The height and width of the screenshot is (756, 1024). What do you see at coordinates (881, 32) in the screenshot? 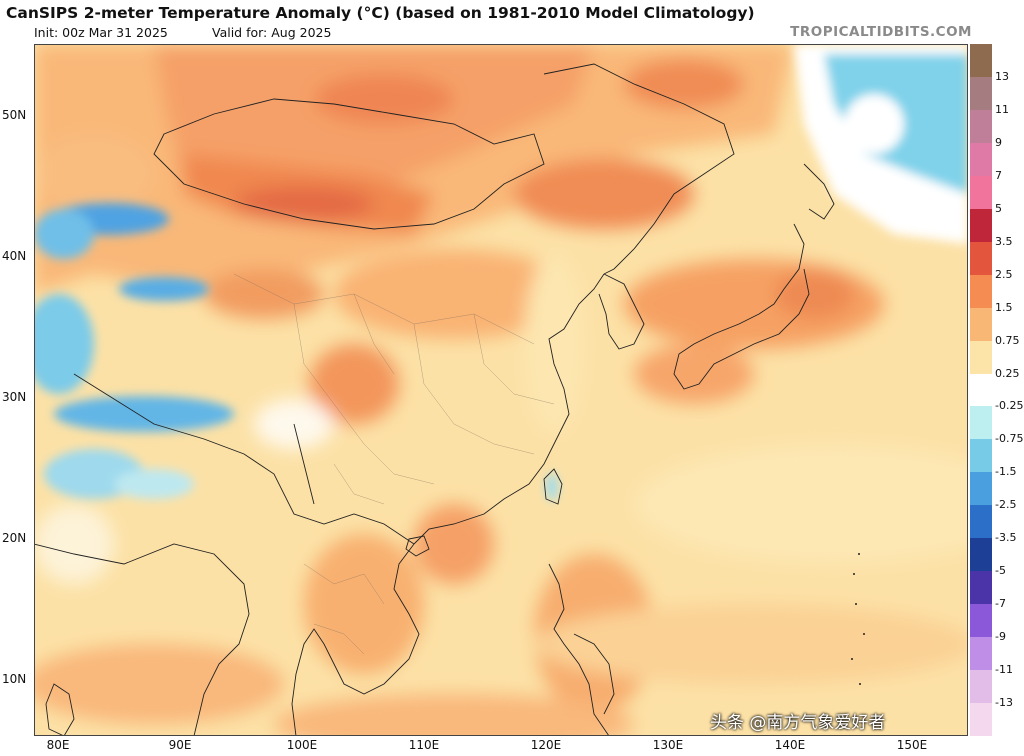
I see `source-brand: TROPICALTIDBITS.COM` at bounding box center [881, 32].